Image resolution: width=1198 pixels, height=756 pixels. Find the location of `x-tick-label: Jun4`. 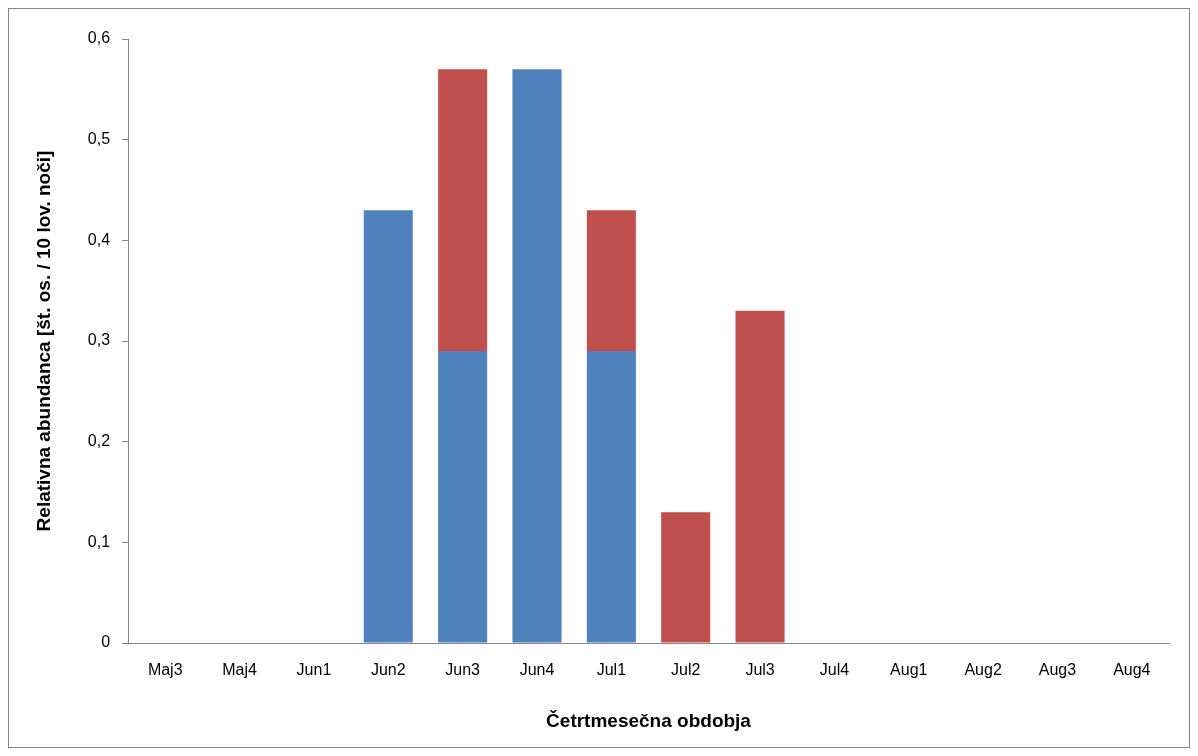

x-tick-label: Jun4 is located at coordinates (537, 670).